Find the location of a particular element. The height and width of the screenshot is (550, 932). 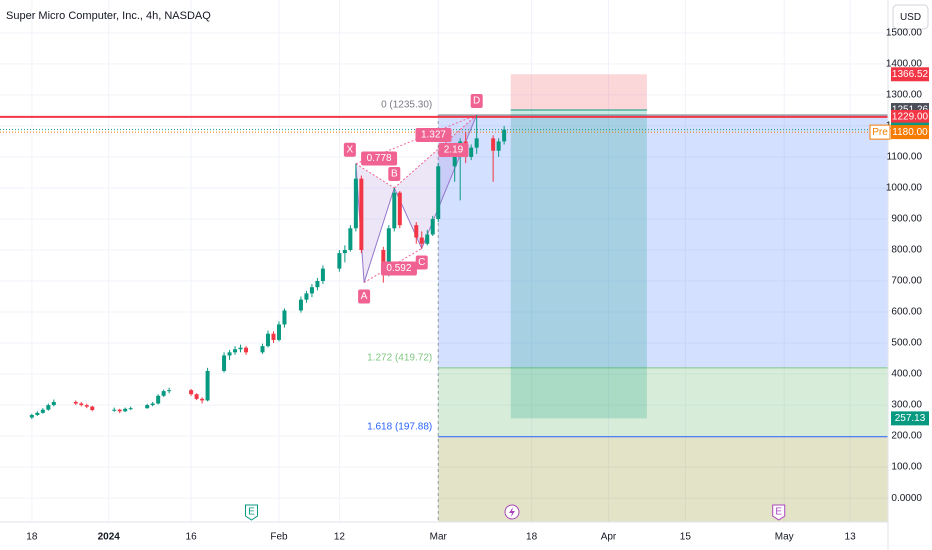

price-label: 1366.52 is located at coordinates (910, 74).